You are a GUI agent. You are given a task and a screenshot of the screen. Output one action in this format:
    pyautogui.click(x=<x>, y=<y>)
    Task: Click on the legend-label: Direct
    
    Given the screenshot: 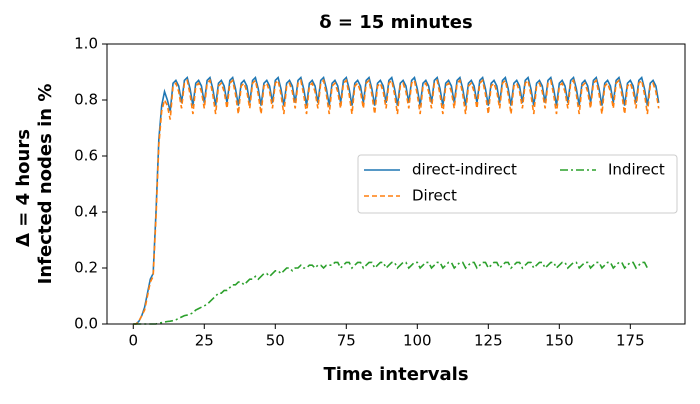 What is the action you would take?
    pyautogui.click(x=434, y=196)
    